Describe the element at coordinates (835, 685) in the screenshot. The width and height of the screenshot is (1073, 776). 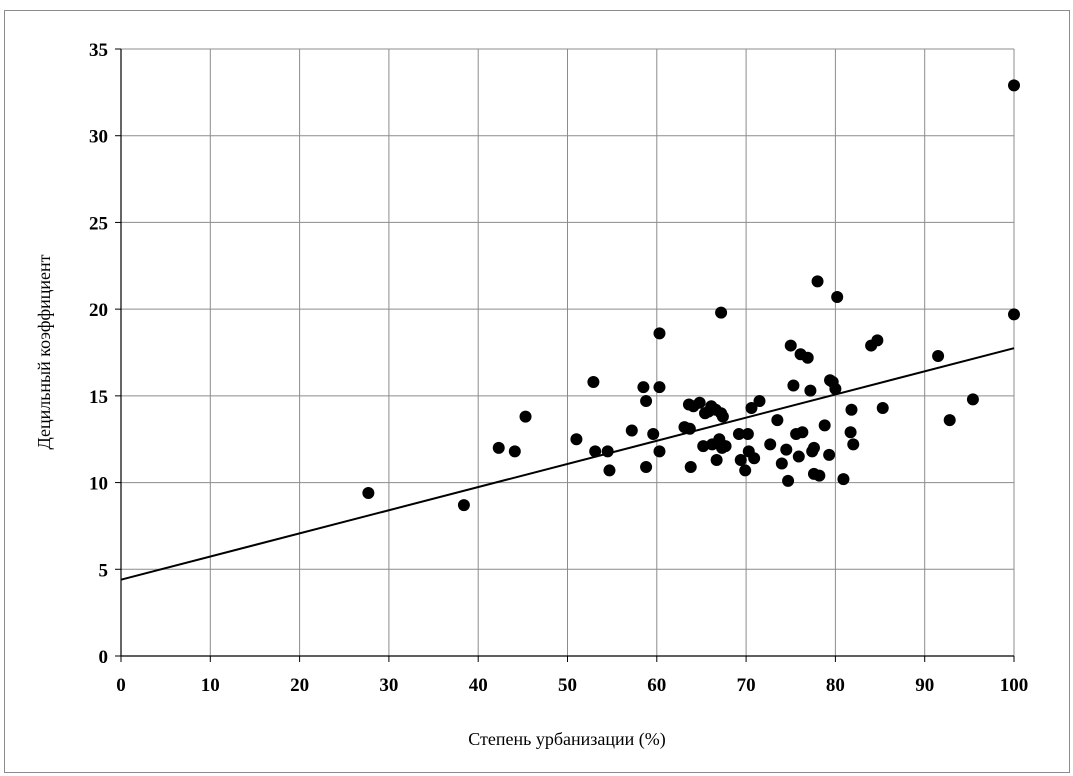
I see `x-tick-label: 80` at that location.